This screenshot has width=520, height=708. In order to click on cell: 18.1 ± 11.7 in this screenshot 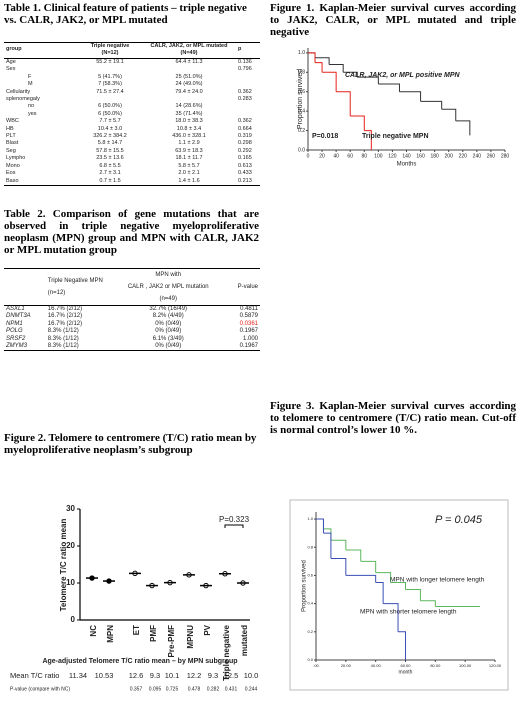, I will do `click(189, 158)`.